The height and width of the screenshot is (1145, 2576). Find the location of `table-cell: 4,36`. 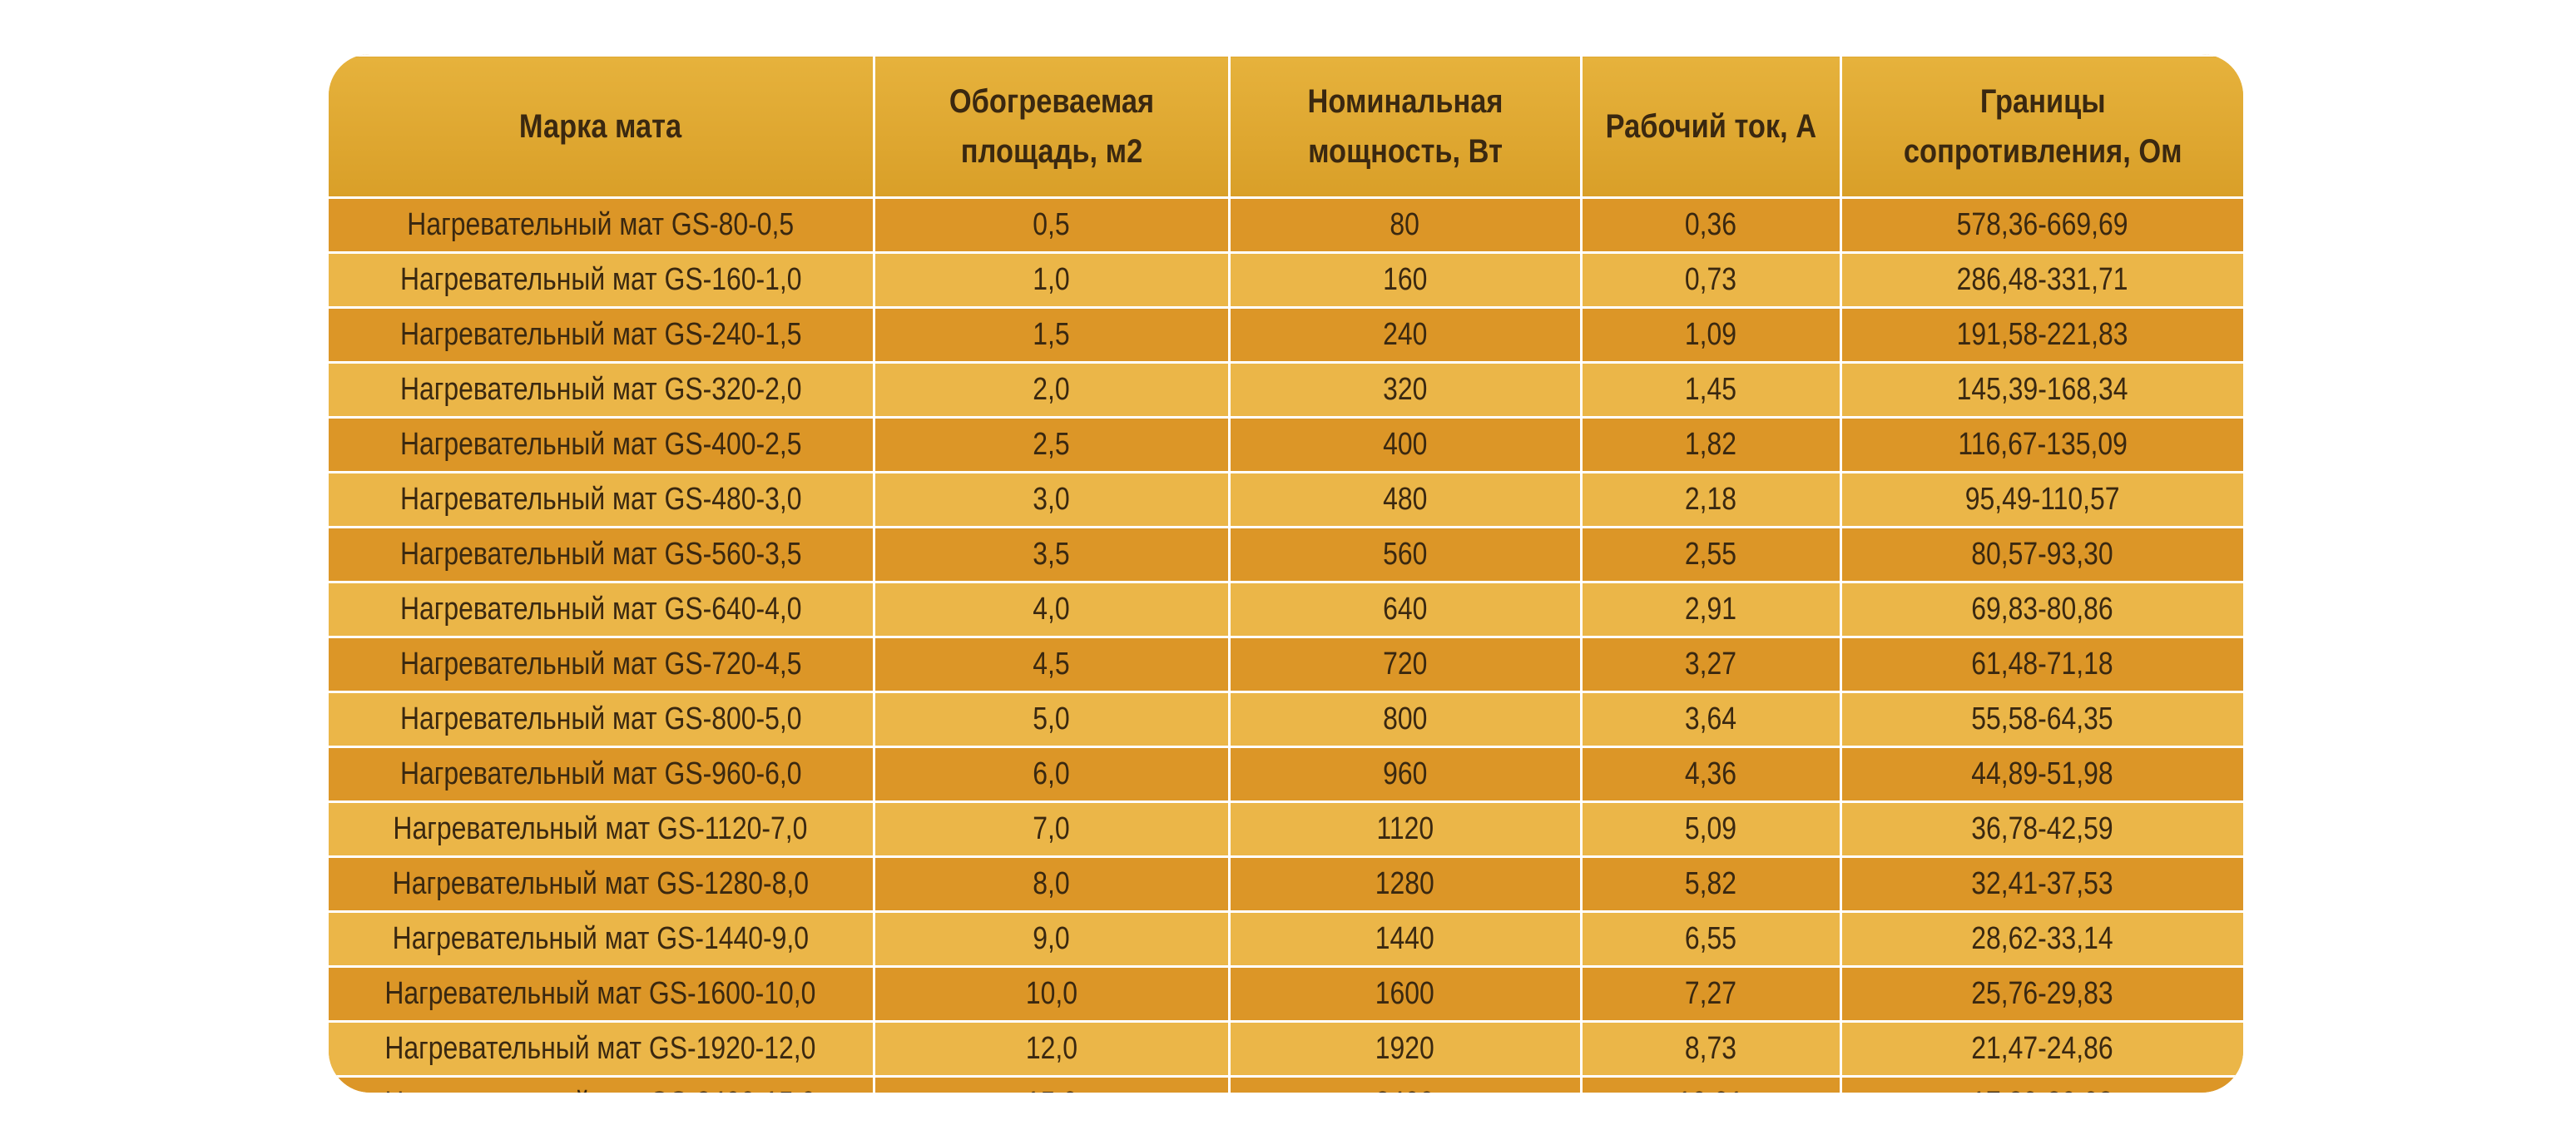

table-cell: 4,36 is located at coordinates (1711, 775).